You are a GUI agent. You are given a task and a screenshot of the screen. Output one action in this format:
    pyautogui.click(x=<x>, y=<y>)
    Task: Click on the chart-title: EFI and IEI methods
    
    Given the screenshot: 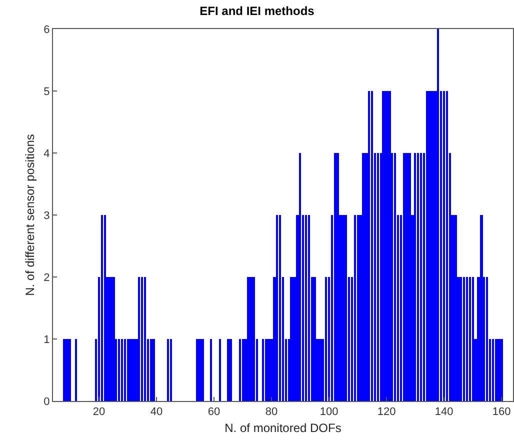 What is the action you would take?
    pyautogui.click(x=257, y=11)
    